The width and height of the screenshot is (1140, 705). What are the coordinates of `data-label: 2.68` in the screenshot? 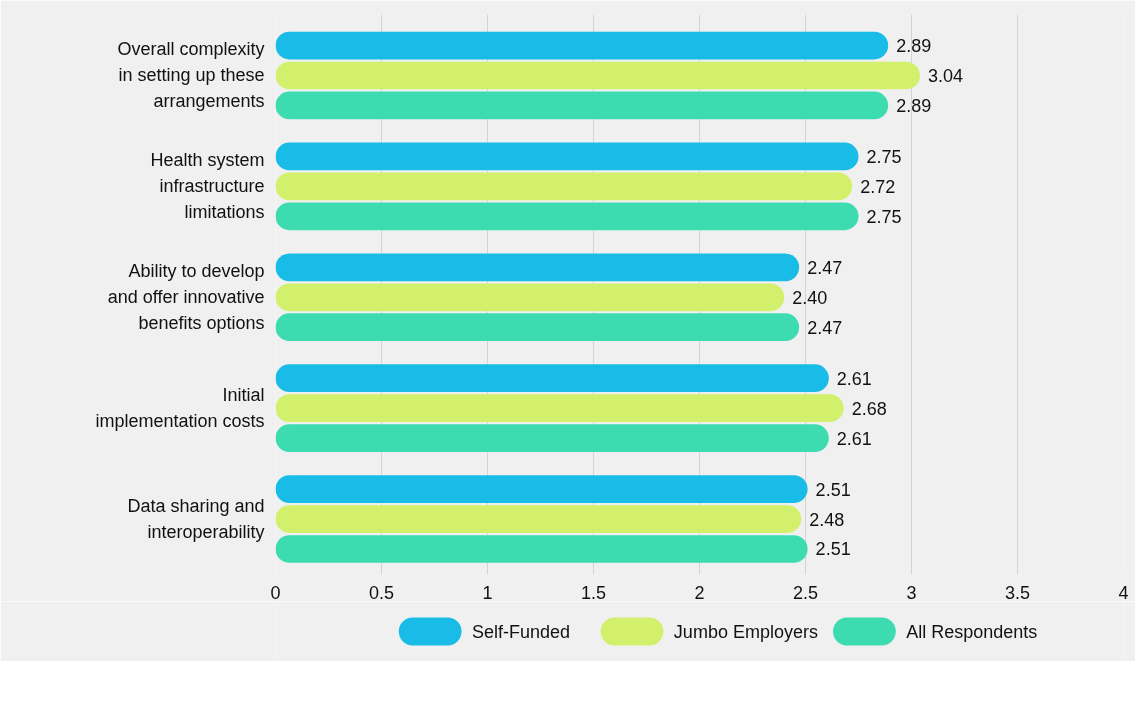 It's located at (869, 408).